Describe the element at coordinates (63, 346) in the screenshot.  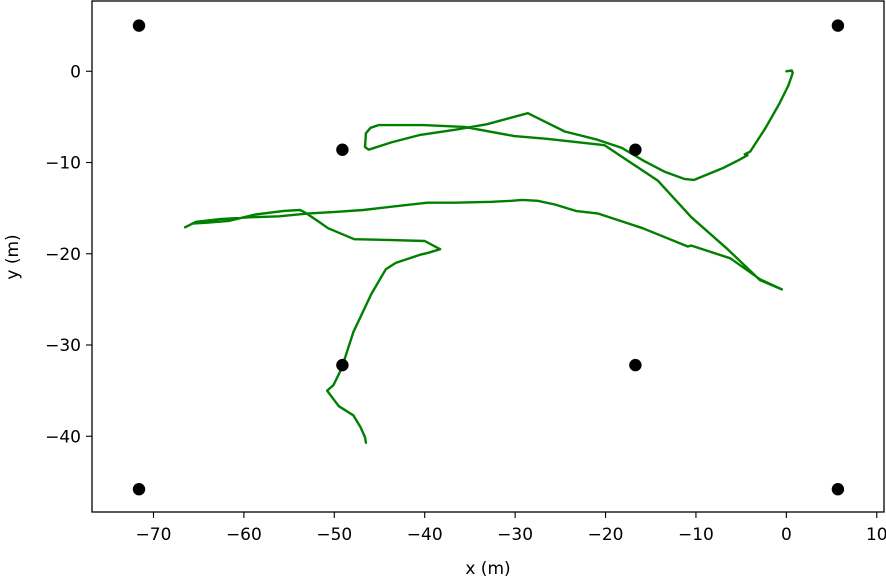
I see `y-tick-label: −30` at that location.